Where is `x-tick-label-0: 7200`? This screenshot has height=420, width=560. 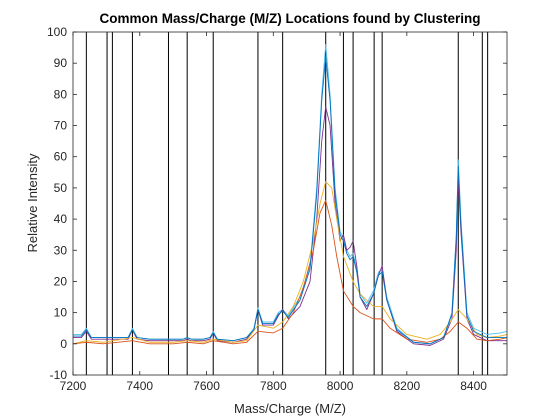
x-tick-label-0: 7200 is located at coordinates (73, 386).